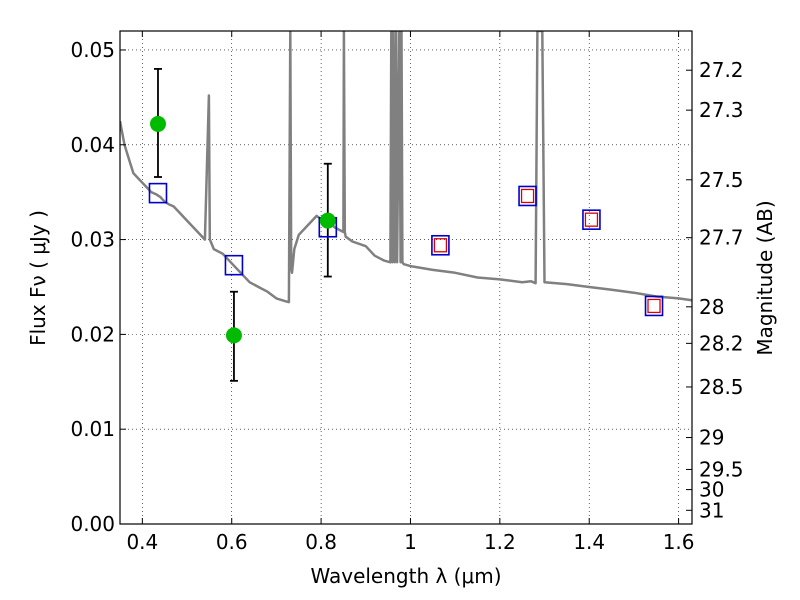 The width and height of the screenshot is (800, 600). I want to click on x-tick-label: 1.6, so click(679, 542).